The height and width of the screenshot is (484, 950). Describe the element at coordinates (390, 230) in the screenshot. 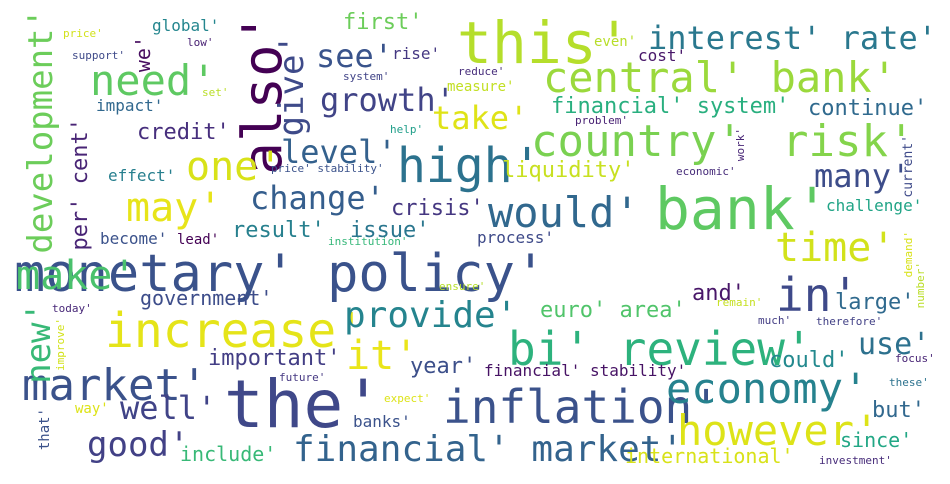

I see `word-issue: issue'` at that location.